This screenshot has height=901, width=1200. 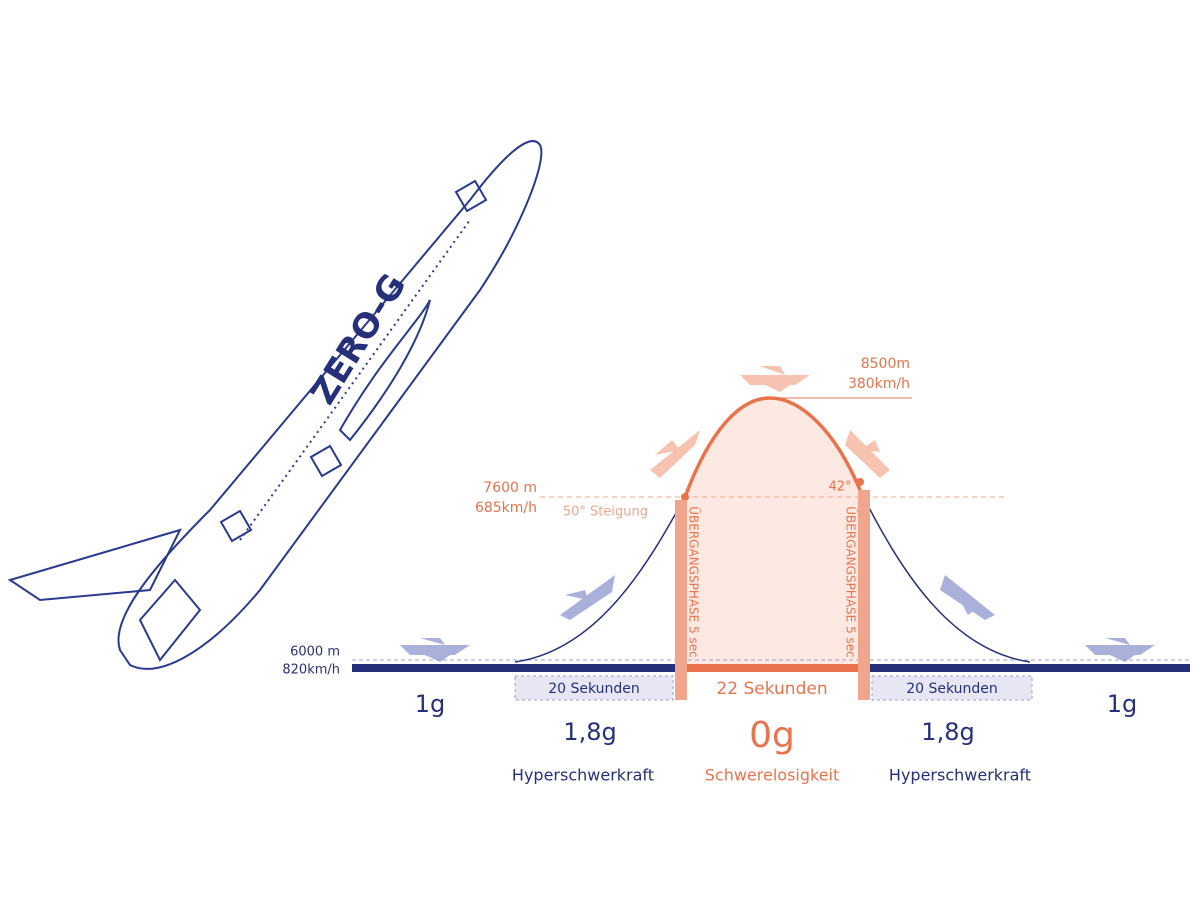 What do you see at coordinates (771, 689) in the screenshot?
I see `duration: 22 Sekunden` at bounding box center [771, 689].